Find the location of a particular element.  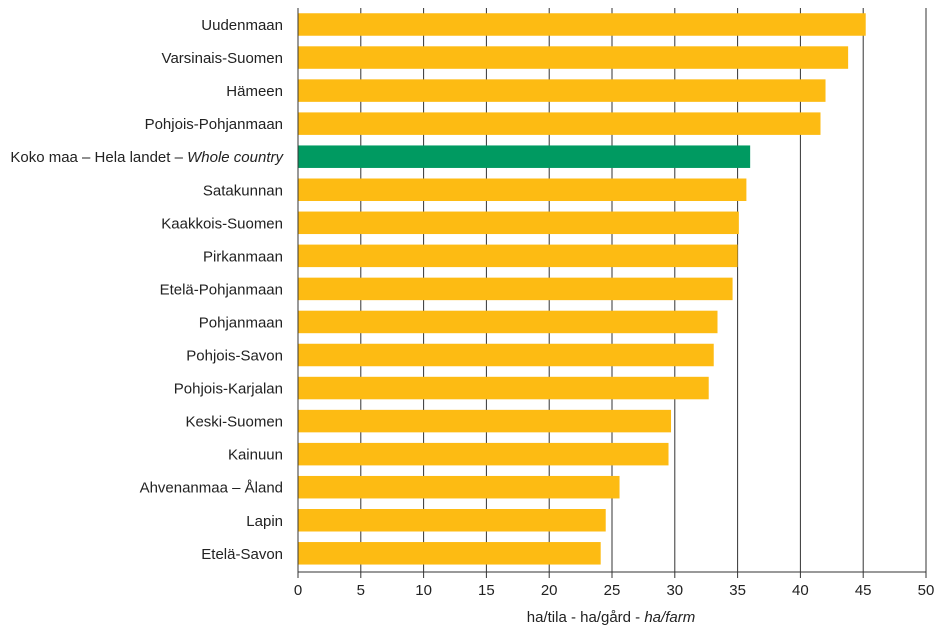

x-tick-label: 20 is located at coordinates (549, 590).